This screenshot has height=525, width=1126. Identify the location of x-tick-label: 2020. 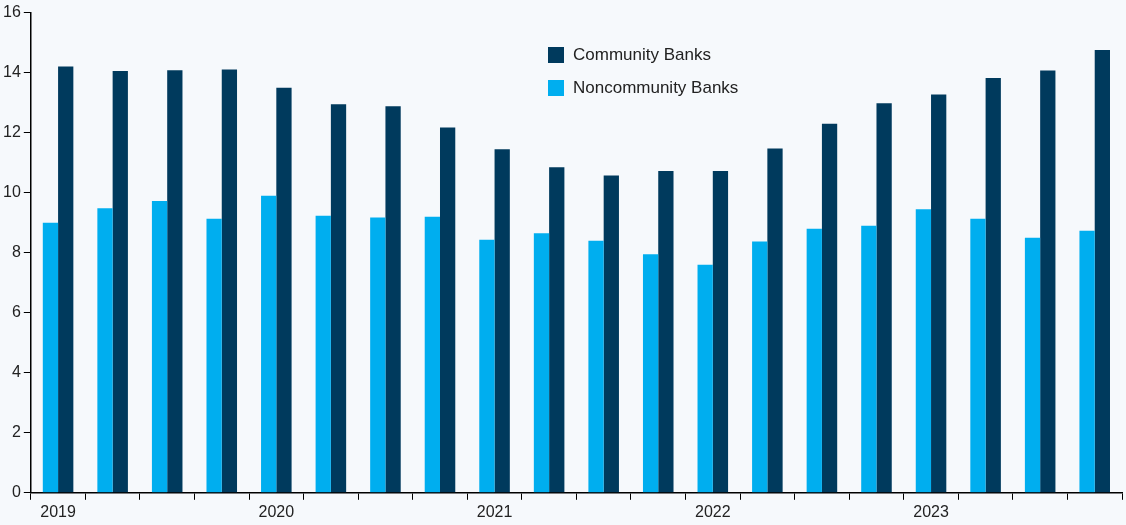
(276, 511).